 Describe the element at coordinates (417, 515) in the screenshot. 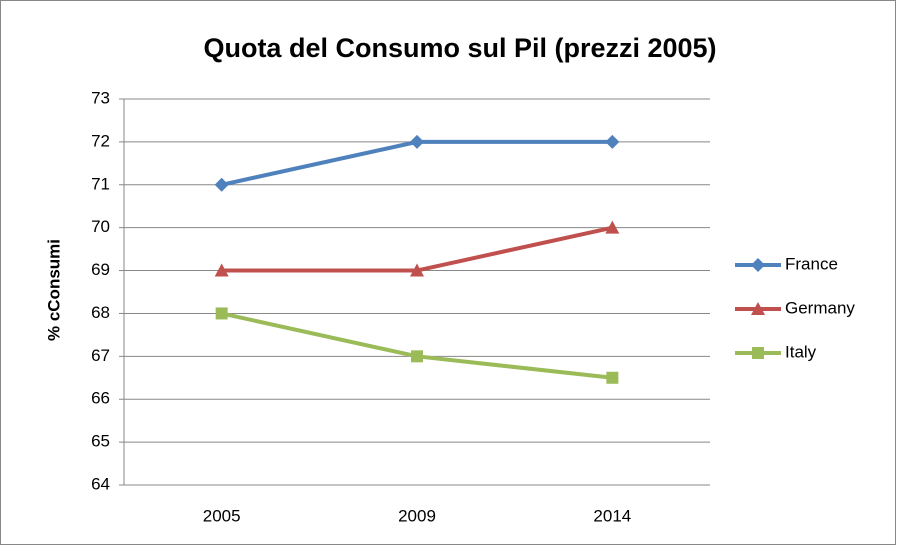

I see `x-tick-label: 2009` at that location.